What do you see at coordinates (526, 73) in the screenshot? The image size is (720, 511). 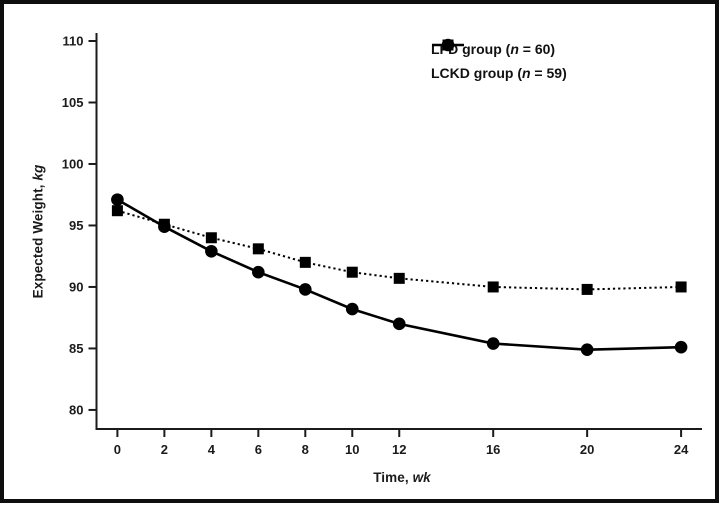 I see `legend-label-lckd-n: n` at bounding box center [526, 73].